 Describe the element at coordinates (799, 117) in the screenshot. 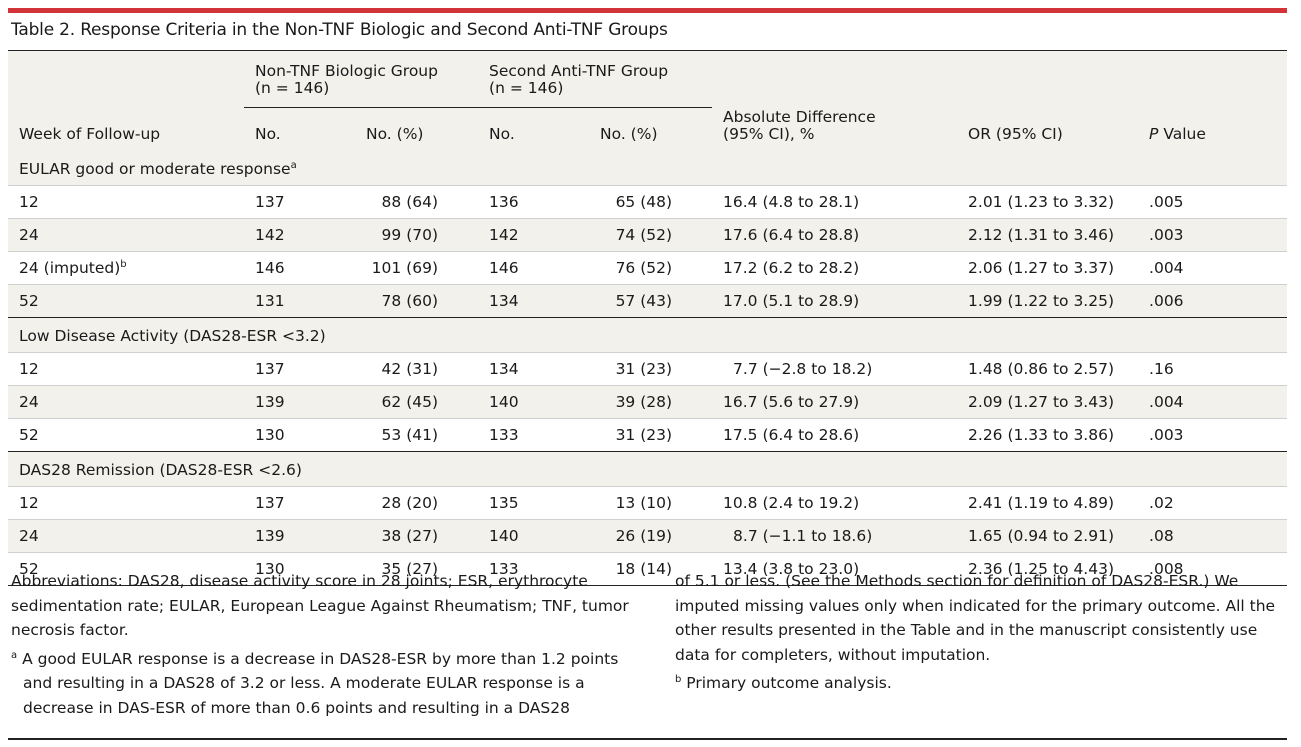

I see `header-abs-diff-line1: Absolute Difference` at that location.